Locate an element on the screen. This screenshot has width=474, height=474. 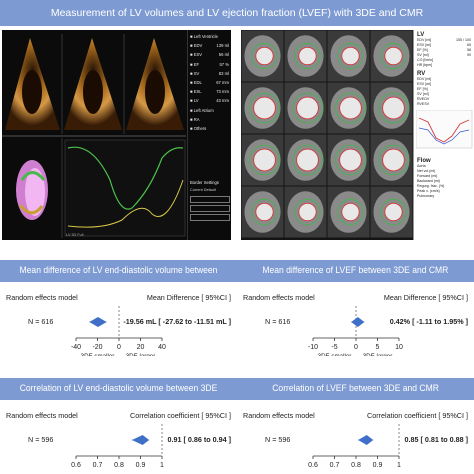
stat-header: Mean Difference [ 95%CI ] is located at coordinates (188, 297).